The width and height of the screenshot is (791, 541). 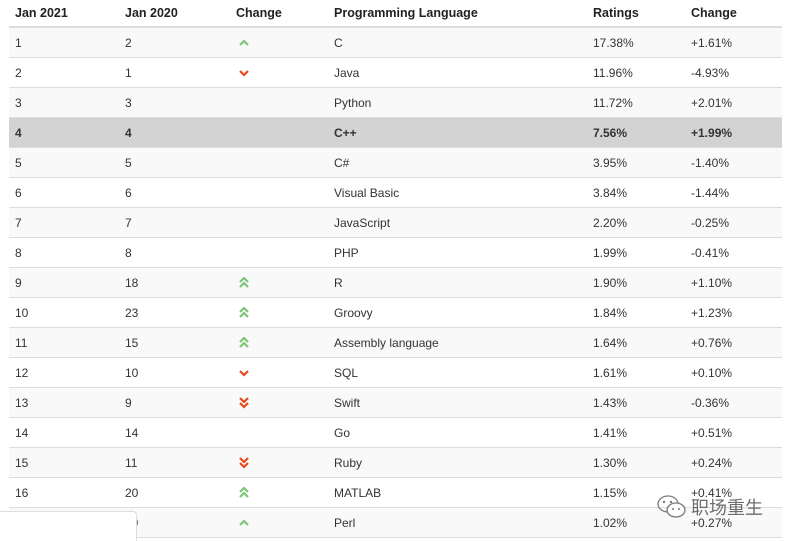 I want to click on rating: 1.61%, so click(x=636, y=372).